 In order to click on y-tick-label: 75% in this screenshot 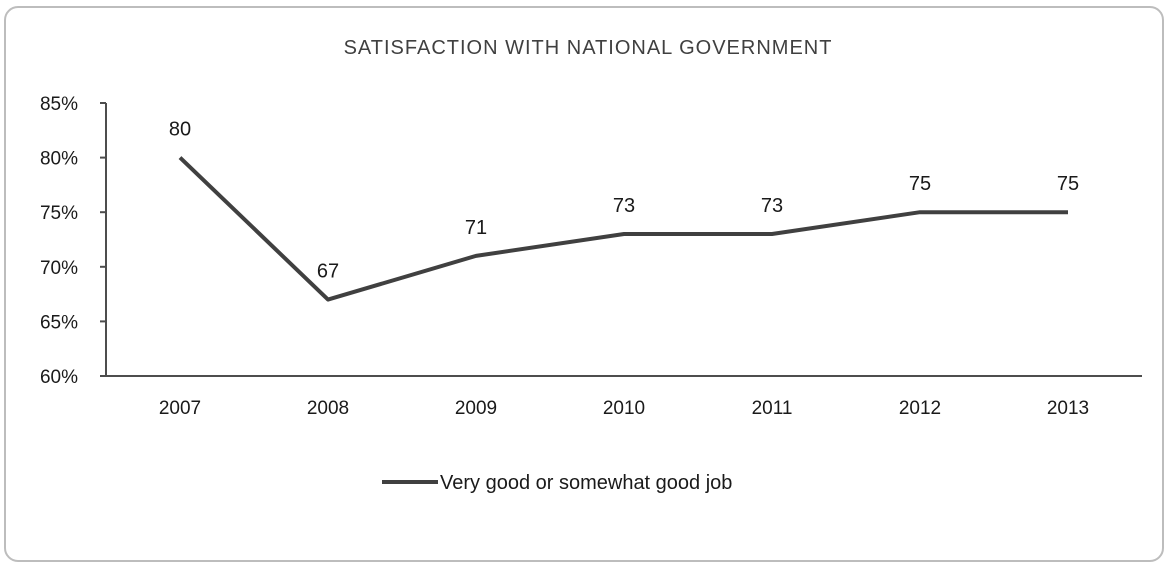, I will do `click(59, 213)`.